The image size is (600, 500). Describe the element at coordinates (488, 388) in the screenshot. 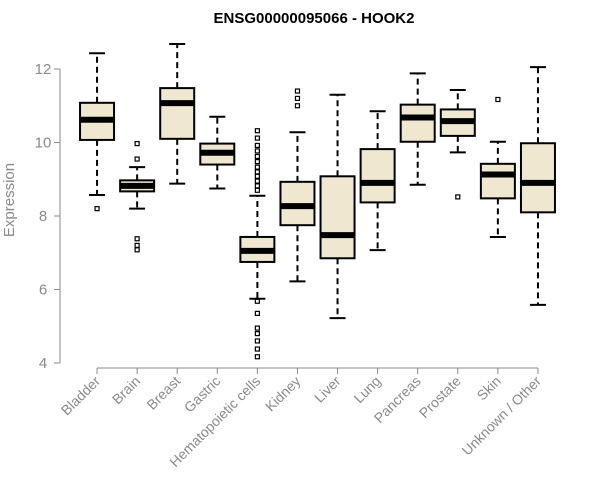

I see `x-tick-label: Skin` at that location.